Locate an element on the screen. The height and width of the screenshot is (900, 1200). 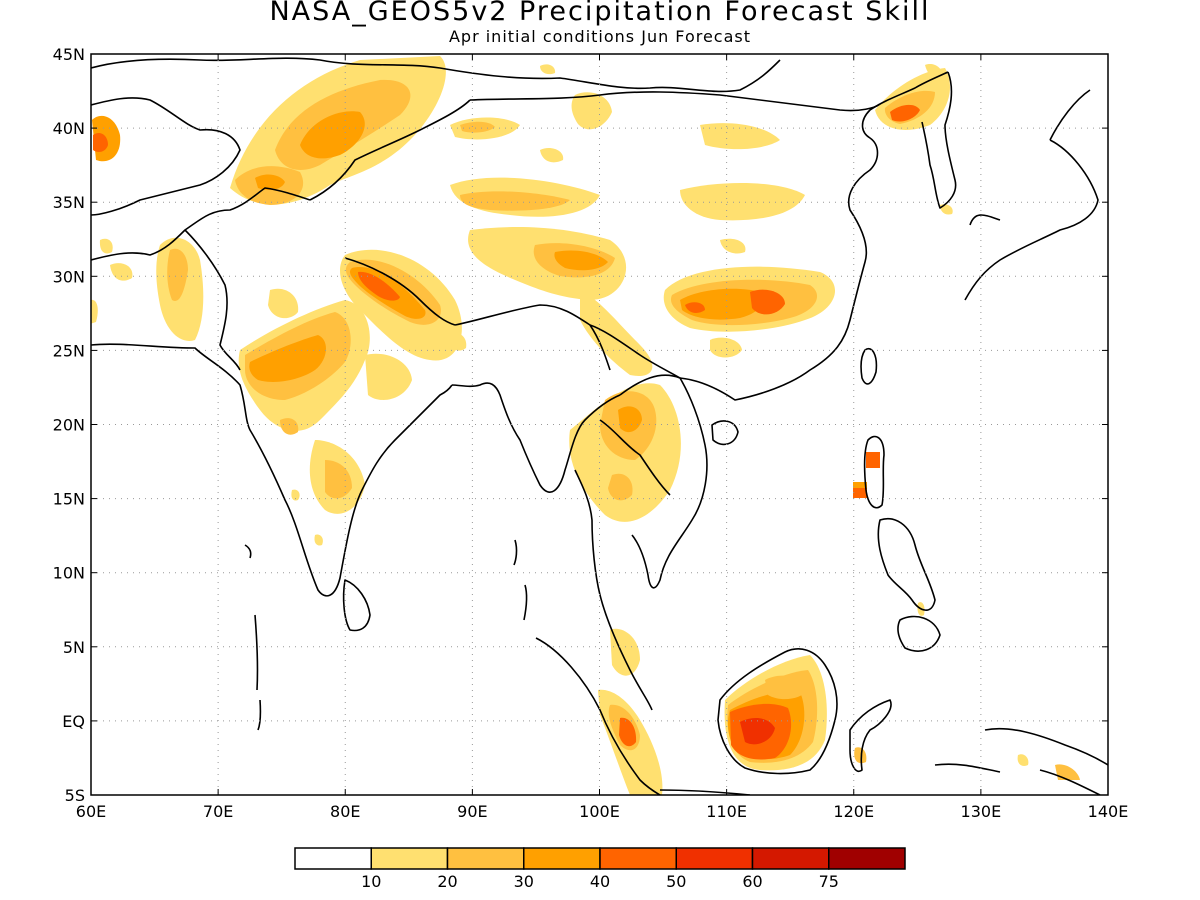
coastline-mongolia-border is located at coordinates (436, 75).